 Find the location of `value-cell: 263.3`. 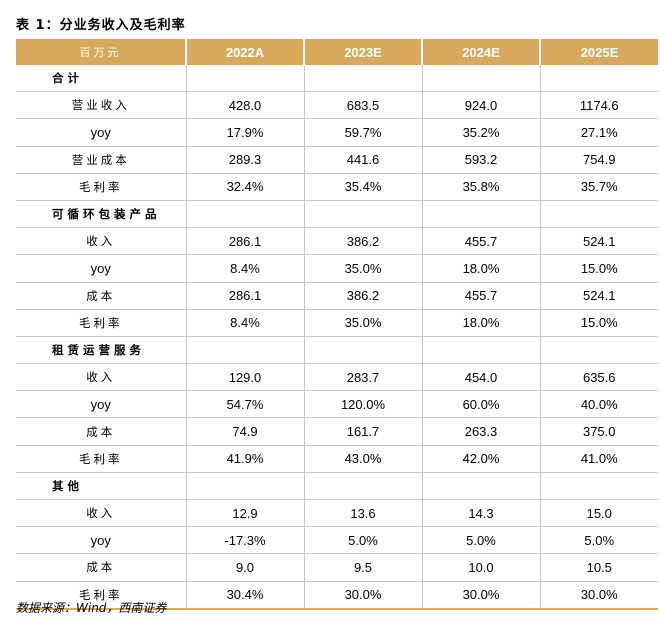

value-cell: 263.3 is located at coordinates (481, 431).